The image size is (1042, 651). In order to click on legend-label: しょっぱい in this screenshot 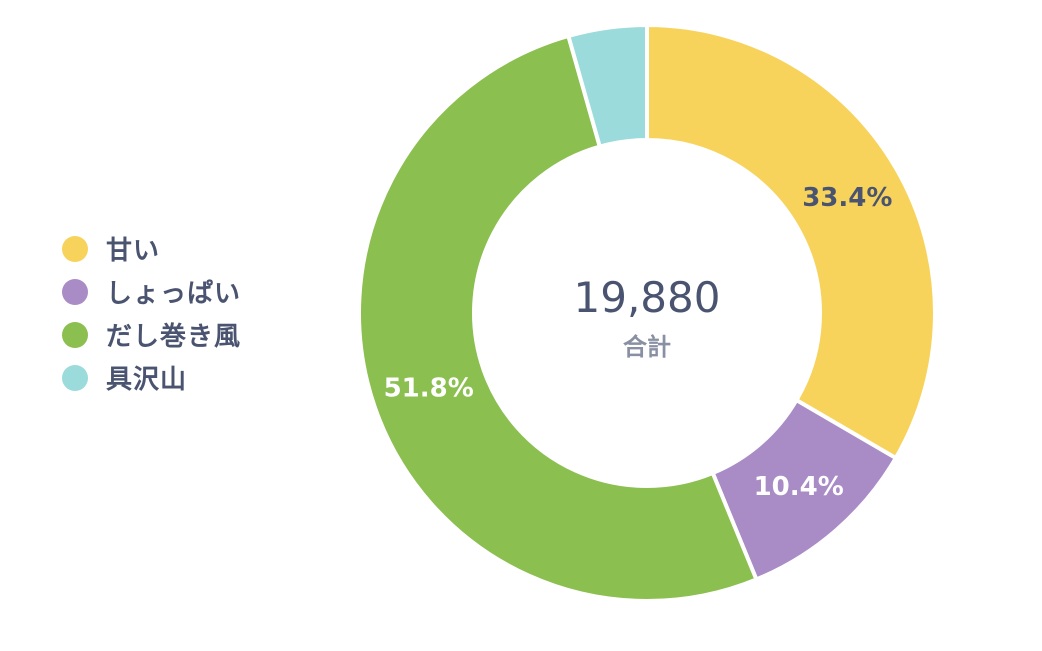, I will do `click(174, 294)`.